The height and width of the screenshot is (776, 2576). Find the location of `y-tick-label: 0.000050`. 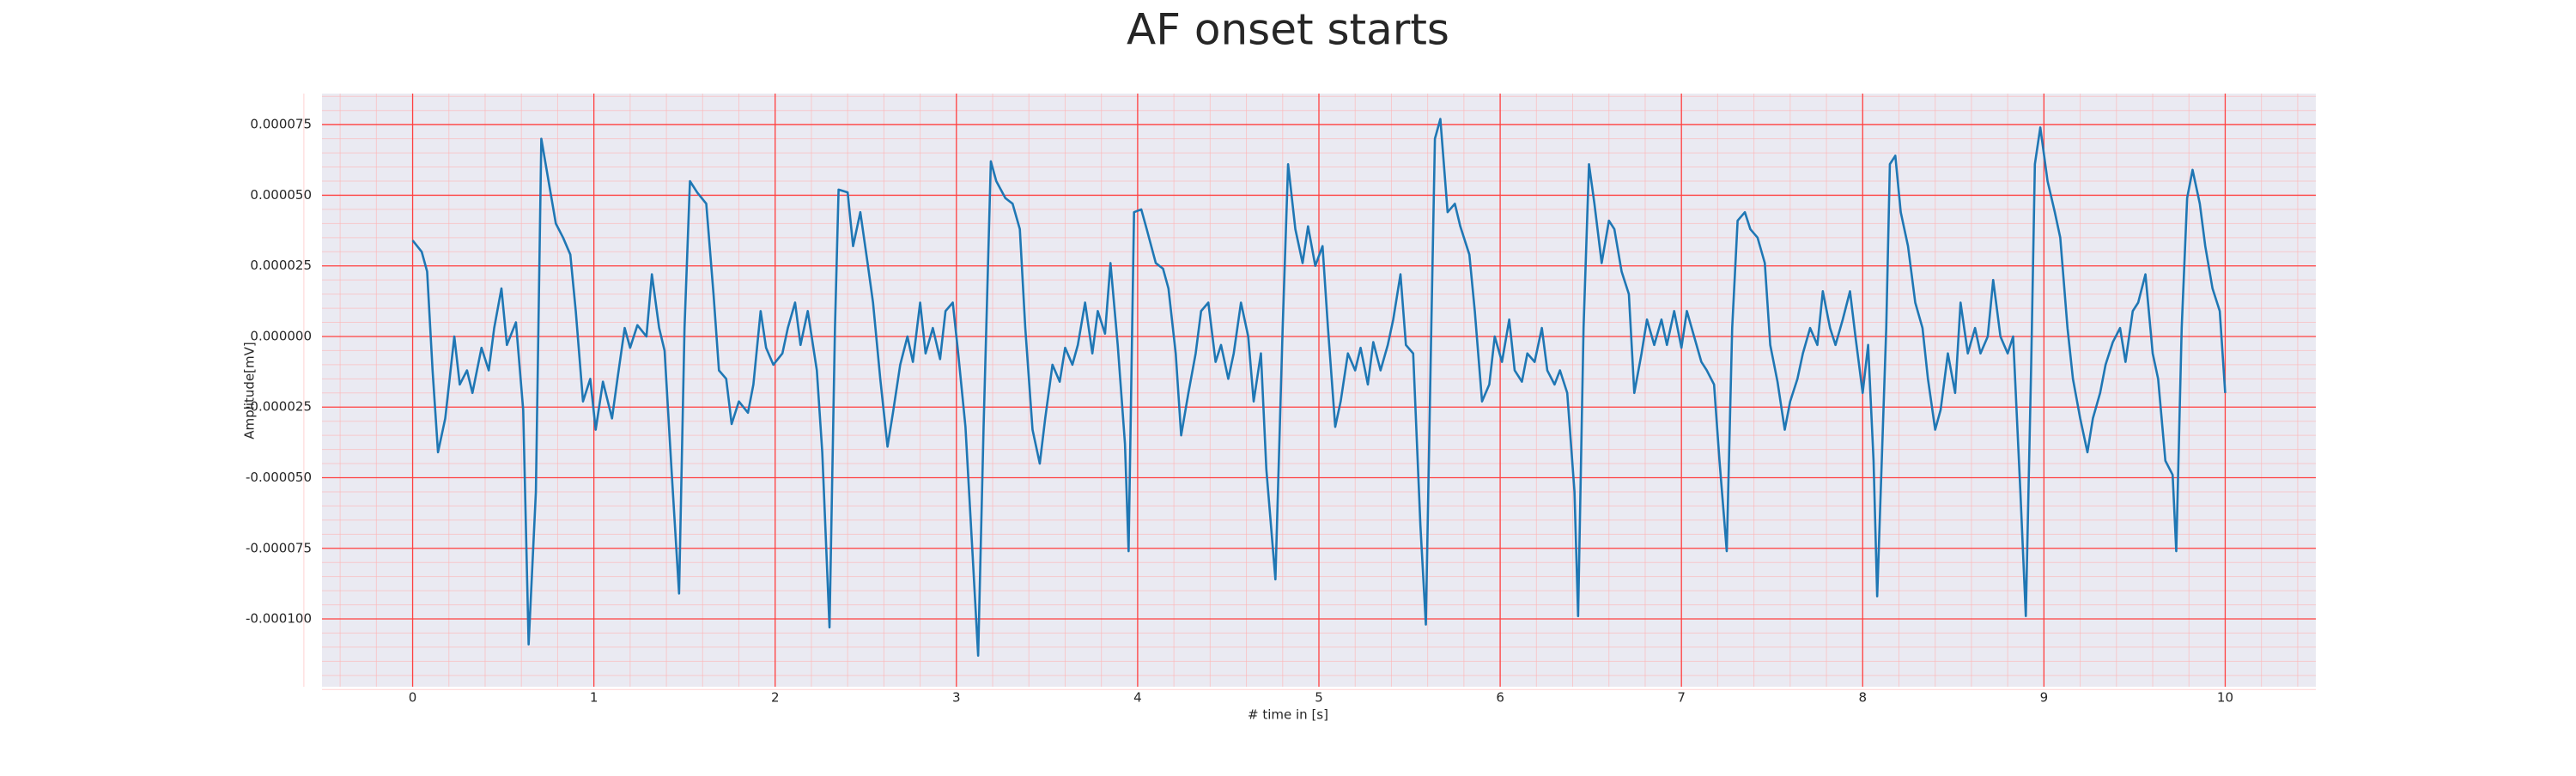

y-tick-label: 0.000050 is located at coordinates (281, 195).